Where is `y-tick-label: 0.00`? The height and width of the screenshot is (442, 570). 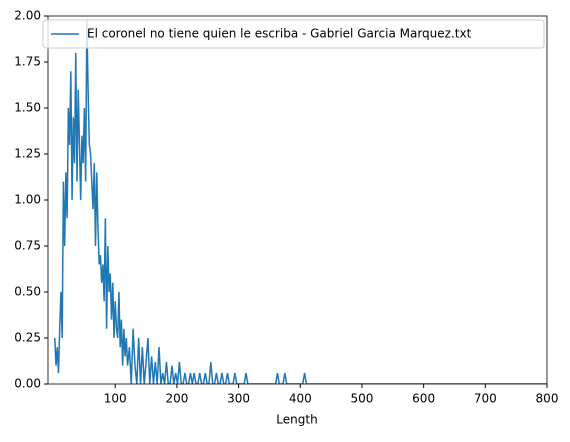 y-tick-label: 0.00 is located at coordinates (27, 384).